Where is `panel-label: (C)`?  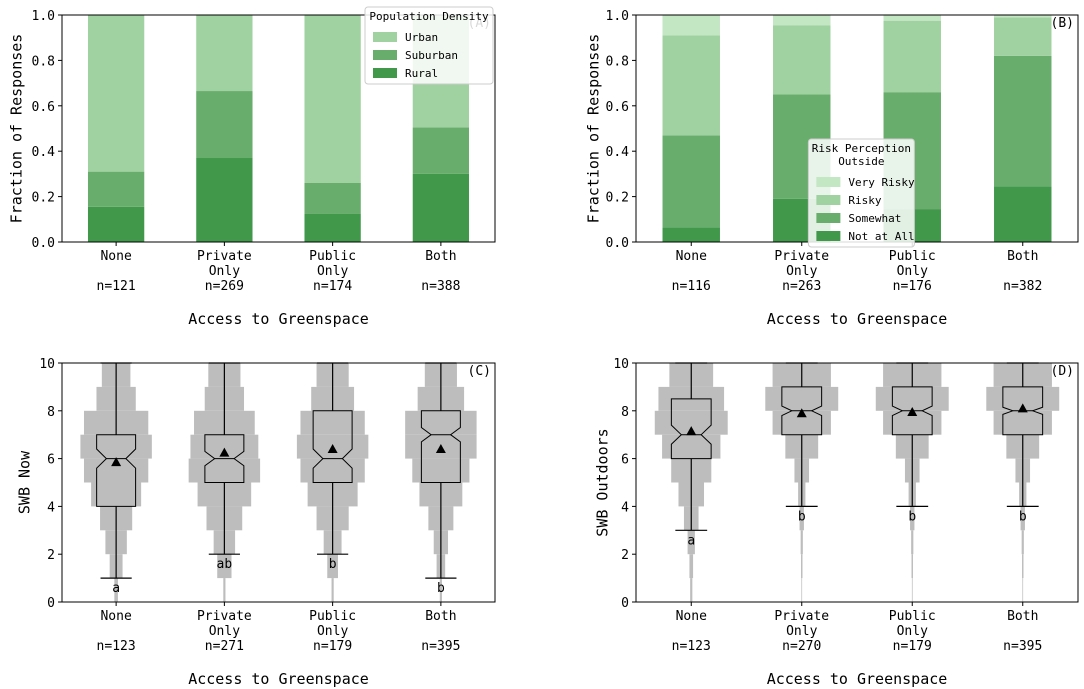 panel-label: (C) is located at coordinates (479, 371).